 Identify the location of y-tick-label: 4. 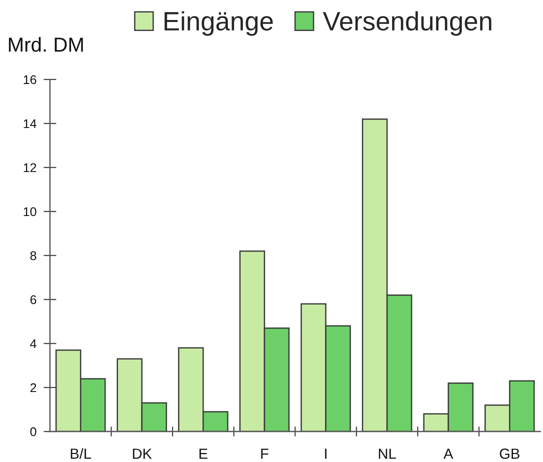
(33, 343).